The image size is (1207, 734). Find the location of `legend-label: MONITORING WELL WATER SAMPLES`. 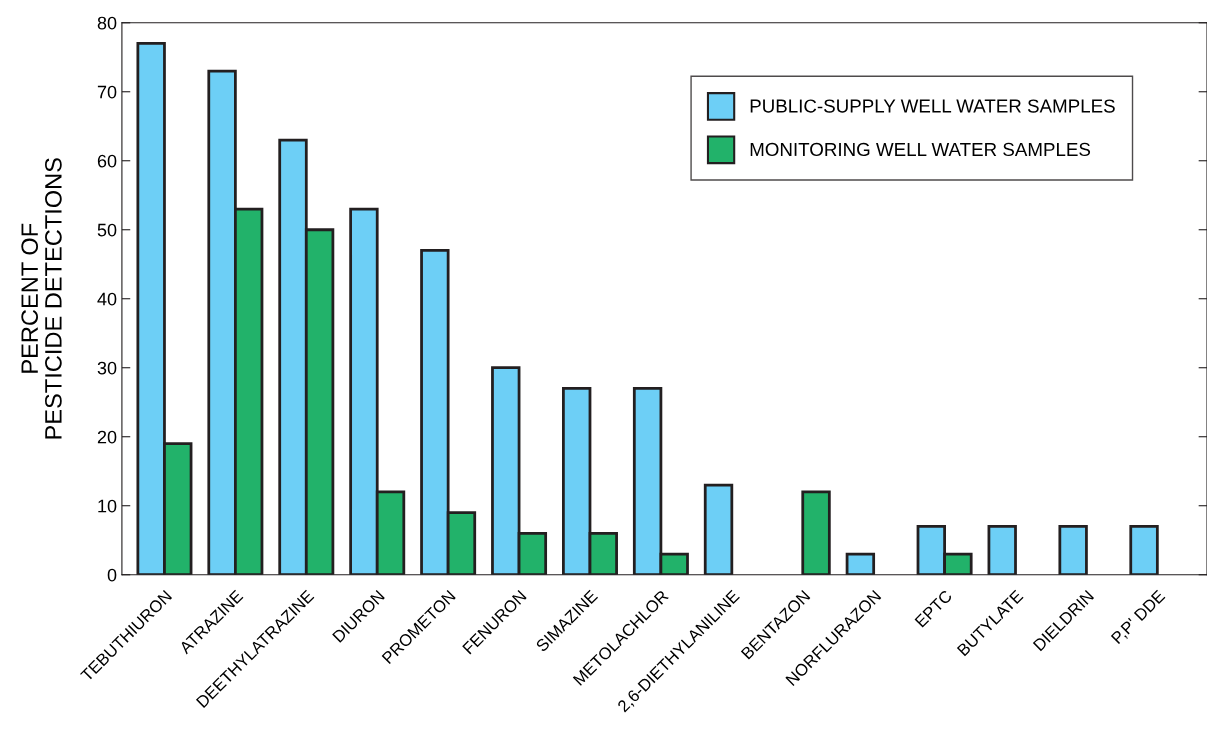

legend-label: MONITORING WELL WATER SAMPLES is located at coordinates (920, 149).